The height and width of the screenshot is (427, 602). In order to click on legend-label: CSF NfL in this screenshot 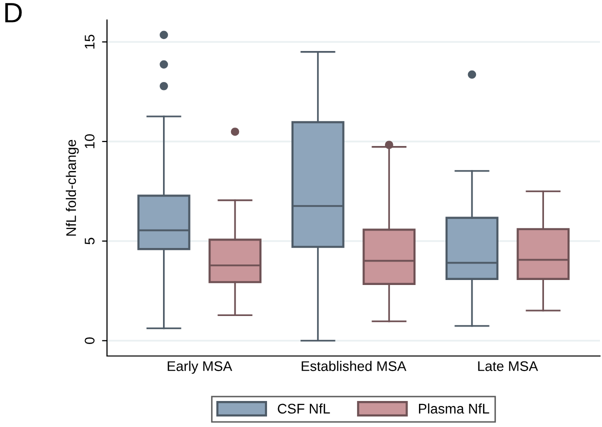, I will do `click(304, 408)`.